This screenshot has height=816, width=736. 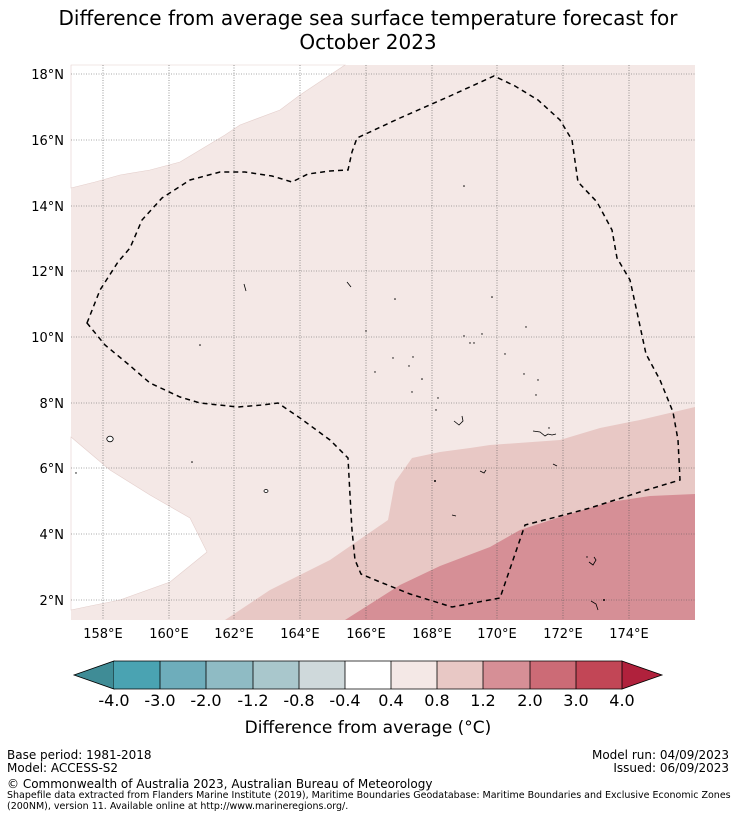 I want to click on lat-label: 16°N, so click(x=47, y=141).